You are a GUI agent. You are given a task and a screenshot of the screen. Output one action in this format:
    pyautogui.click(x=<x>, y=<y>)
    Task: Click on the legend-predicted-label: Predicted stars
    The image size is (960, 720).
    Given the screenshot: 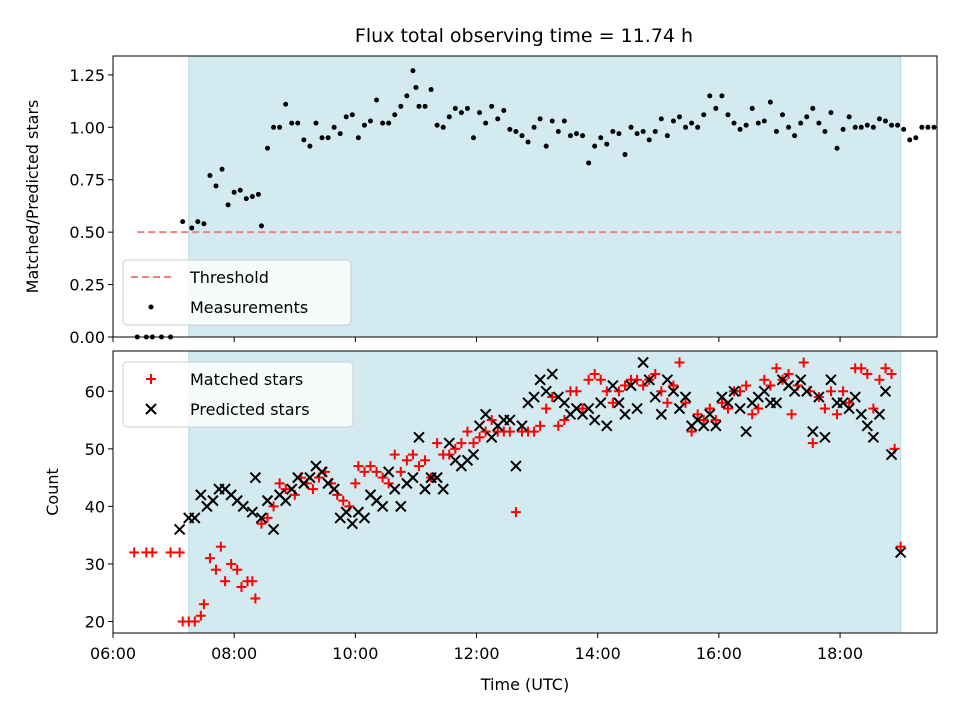 What is the action you would take?
    pyautogui.click(x=250, y=409)
    